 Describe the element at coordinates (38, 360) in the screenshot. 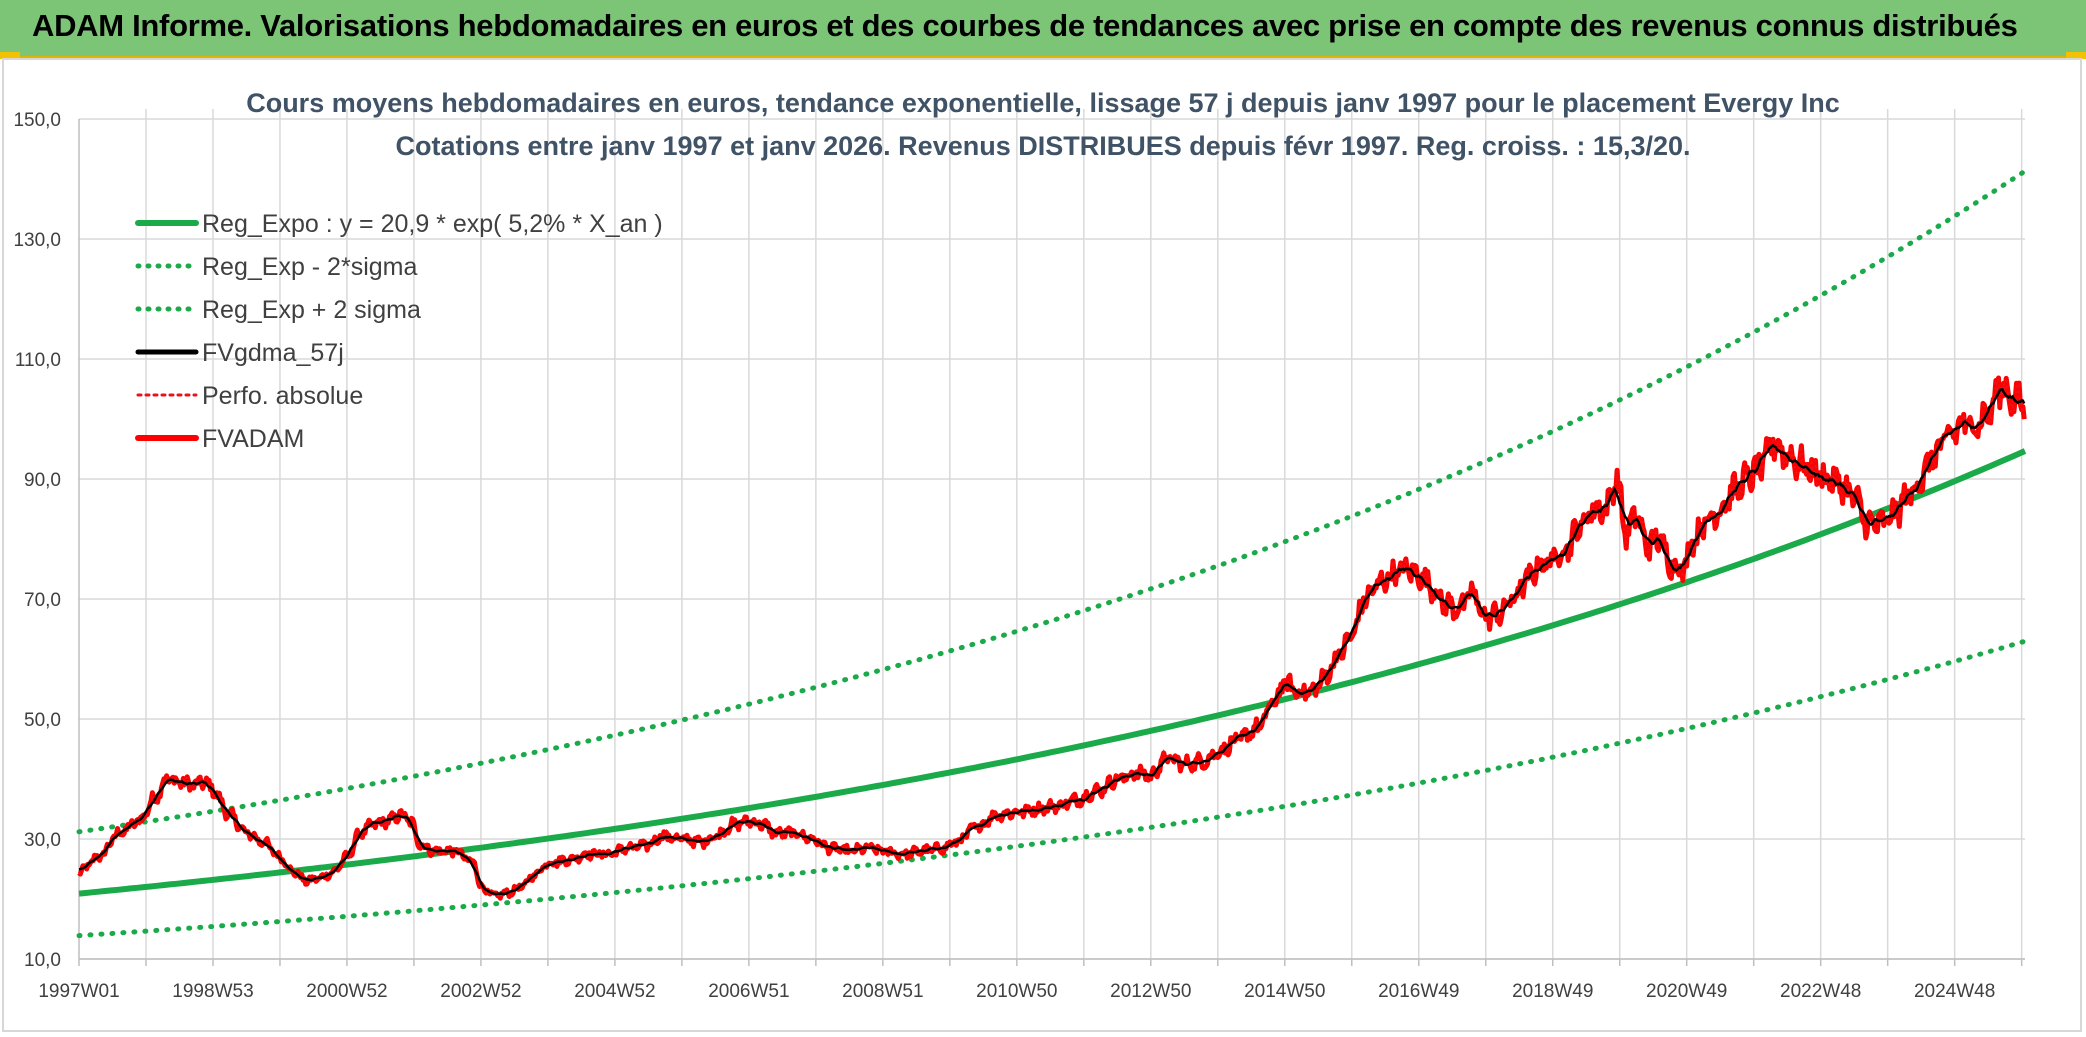

I see `y-tick-label: 110,0` at that location.